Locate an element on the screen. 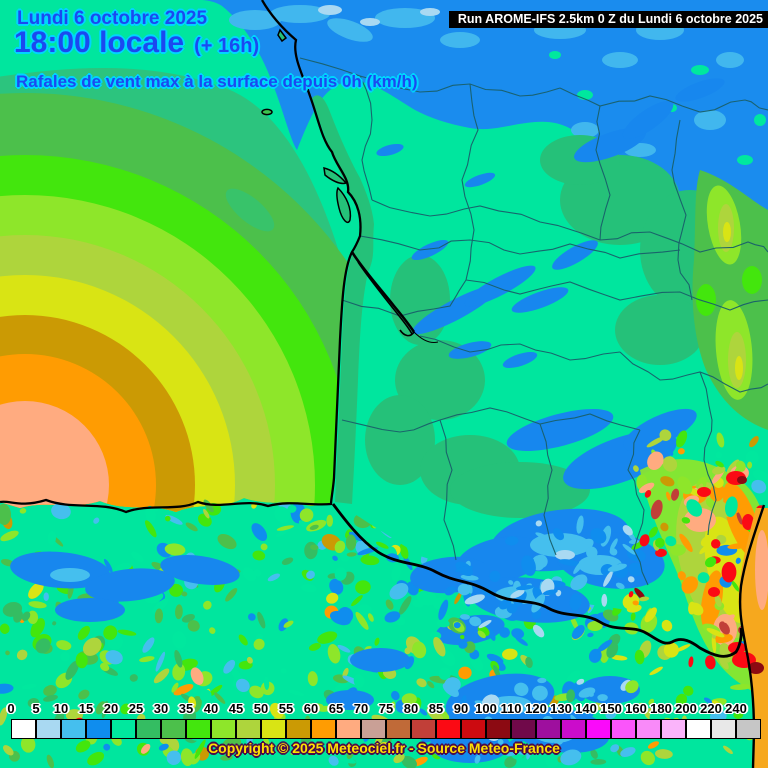 The image size is (768, 768). legend-tick-label: 240 is located at coordinates (736, 708).